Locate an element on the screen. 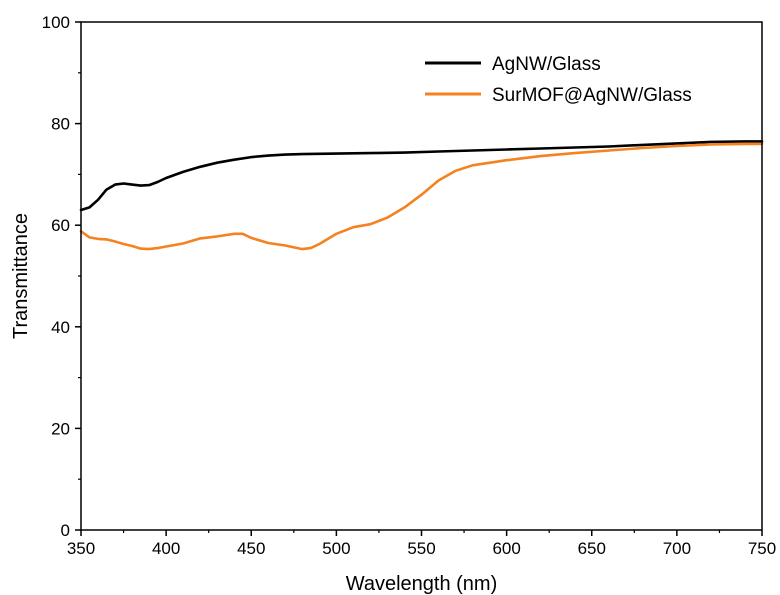 Image resolution: width=780 pixels, height=595 pixels. x-tick-label: 400 is located at coordinates (166, 548).